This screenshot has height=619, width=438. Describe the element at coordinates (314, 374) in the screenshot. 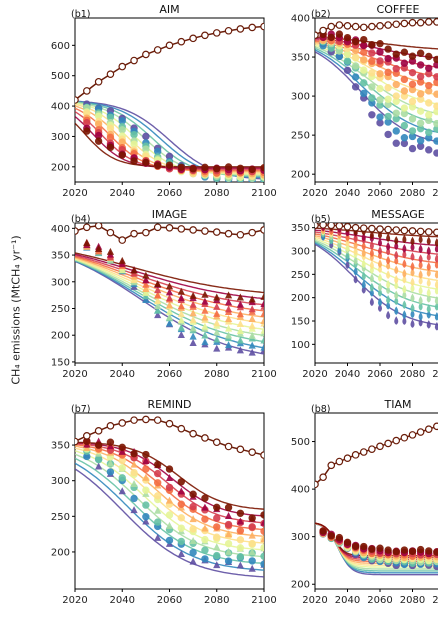

I see `x-tick-label: 2020` at that location.